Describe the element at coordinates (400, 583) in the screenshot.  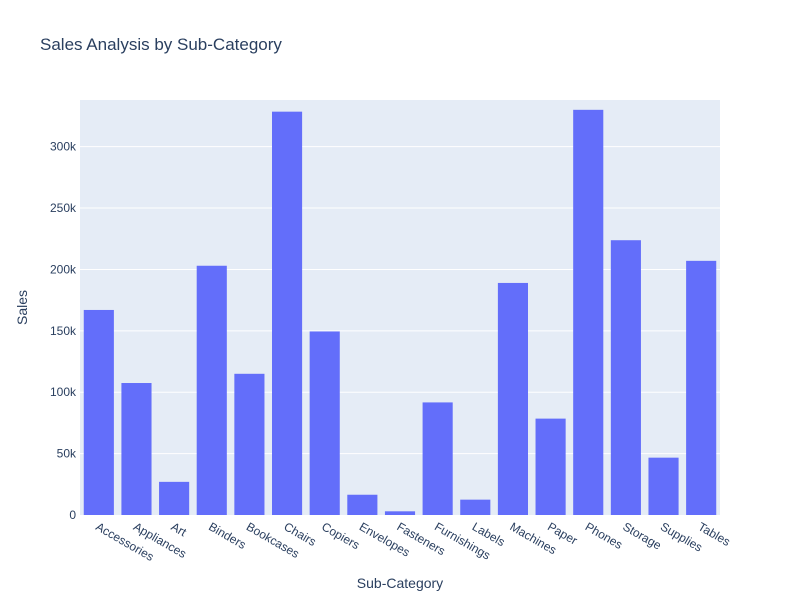
I see `x-axis-title: Sub-Category` at that location.